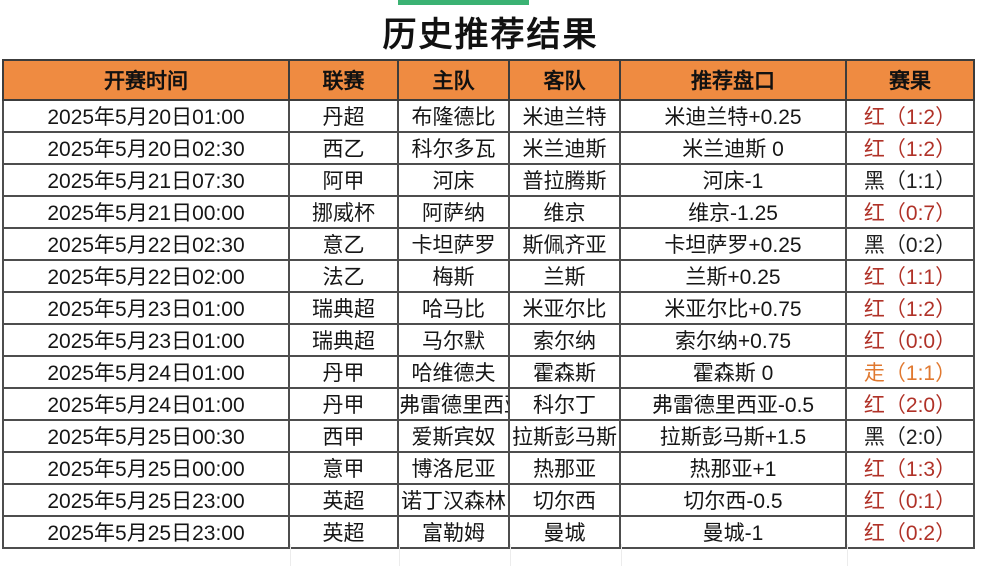 This screenshot has height=566, width=981. Describe the element at coordinates (910, 340) in the screenshot. I see `result-cell: 红（0:0）` at that location.